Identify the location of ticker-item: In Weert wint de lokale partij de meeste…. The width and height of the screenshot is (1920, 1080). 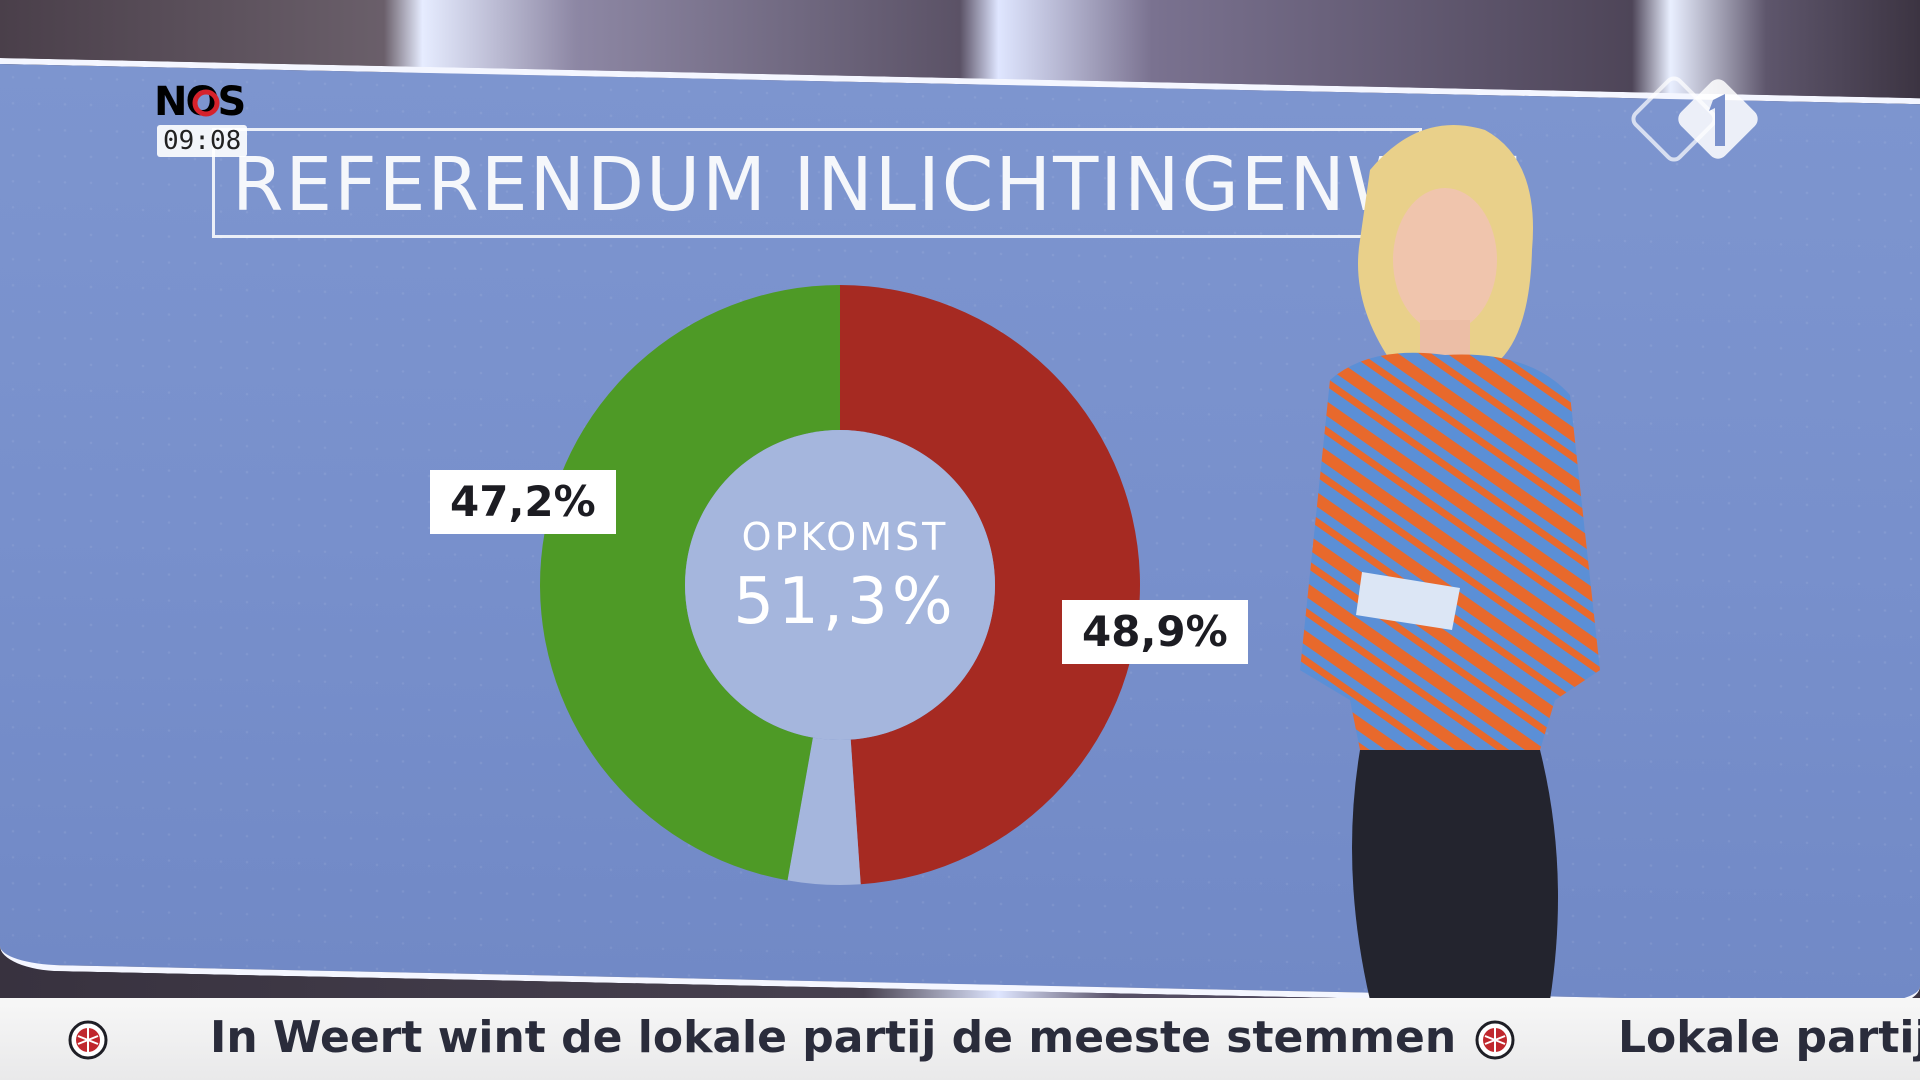
(833, 1037).